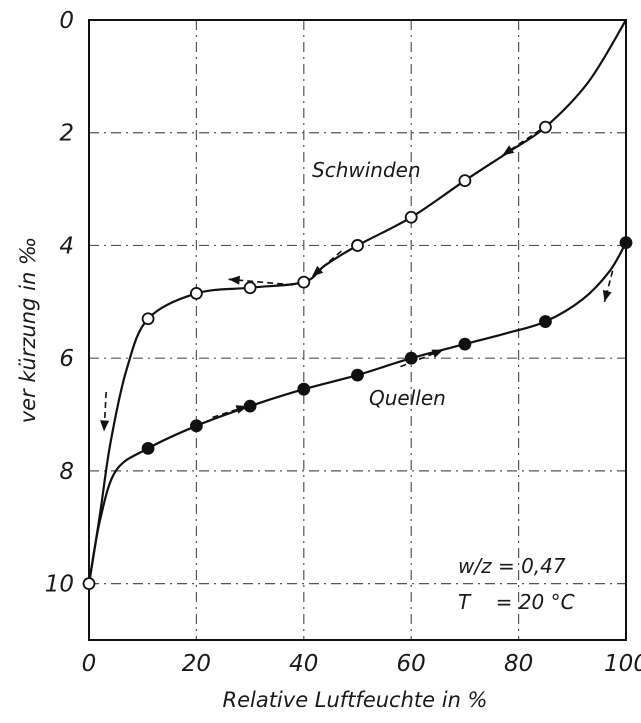  Describe the element at coordinates (622, 664) in the screenshot. I see `x-tick-label: 100` at that location.